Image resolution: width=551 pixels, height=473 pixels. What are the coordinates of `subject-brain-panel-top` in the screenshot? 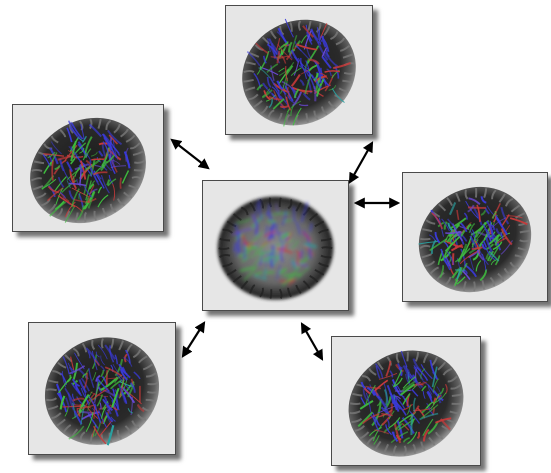 It's located at (299, 70).